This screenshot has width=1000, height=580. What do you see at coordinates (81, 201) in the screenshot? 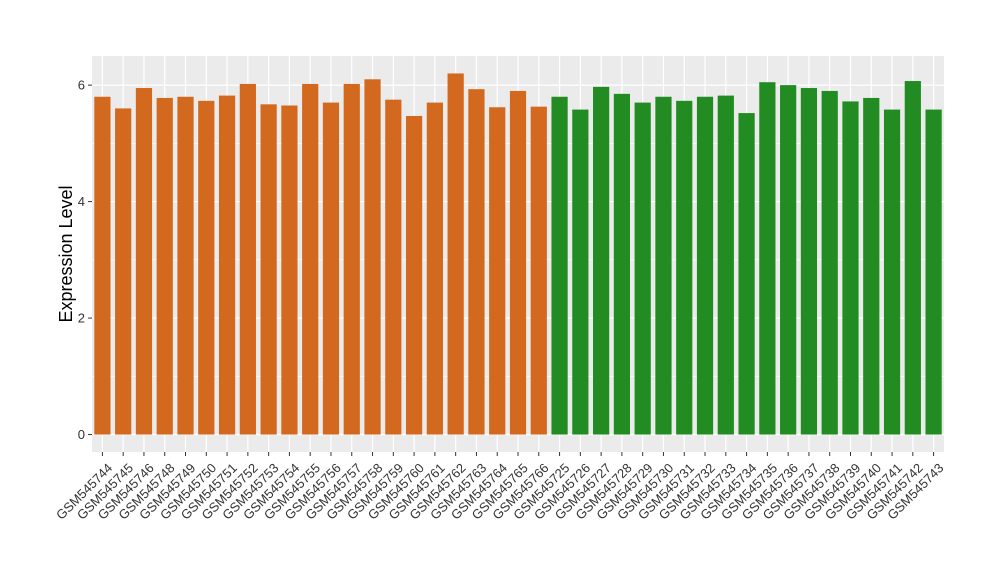
I see `y-tick-label: 4` at bounding box center [81, 201].